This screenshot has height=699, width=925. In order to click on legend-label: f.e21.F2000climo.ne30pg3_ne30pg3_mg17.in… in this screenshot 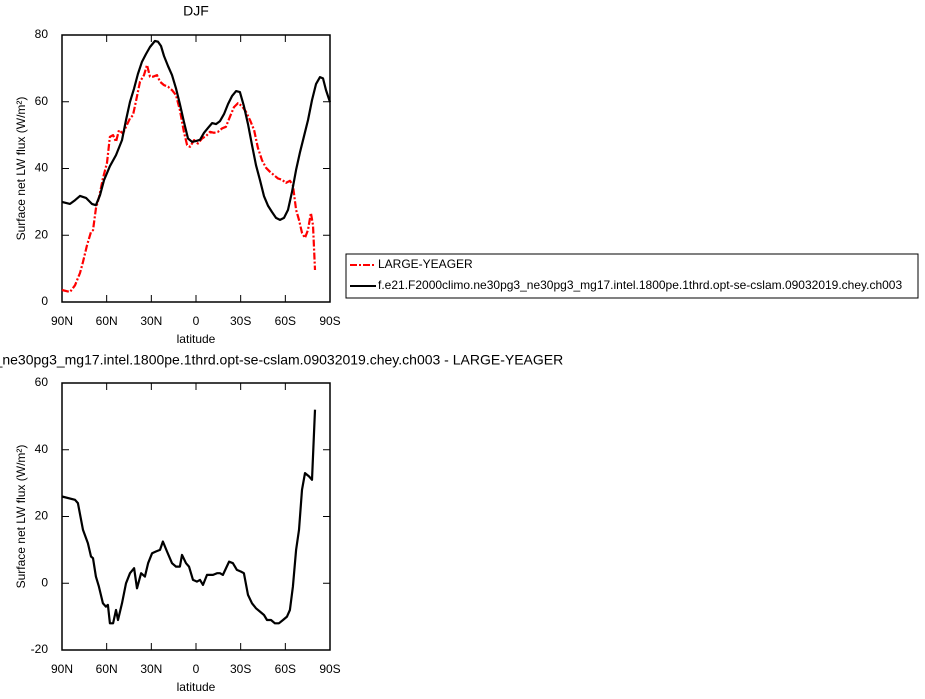, I will do `click(640, 285)`.